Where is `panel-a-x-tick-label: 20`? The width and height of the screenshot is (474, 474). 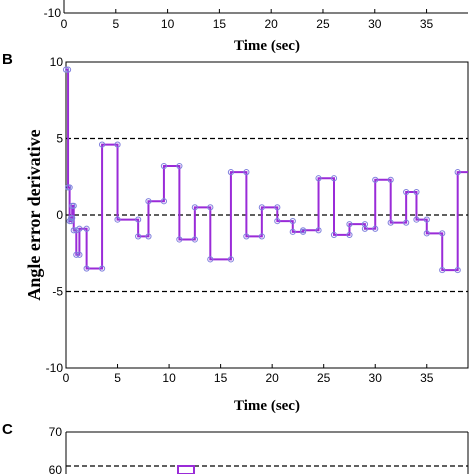 panel-a-x-tick-label: 20 is located at coordinates (271, 24).